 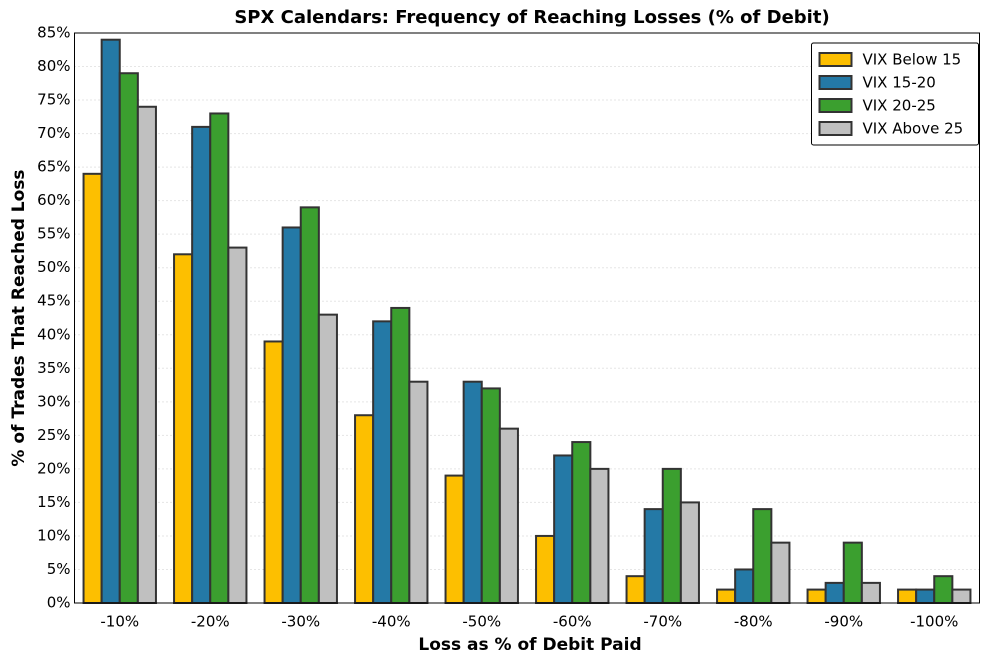 What do you see at coordinates (53, 100) in the screenshot?
I see `y-tick-label: 75%` at bounding box center [53, 100].